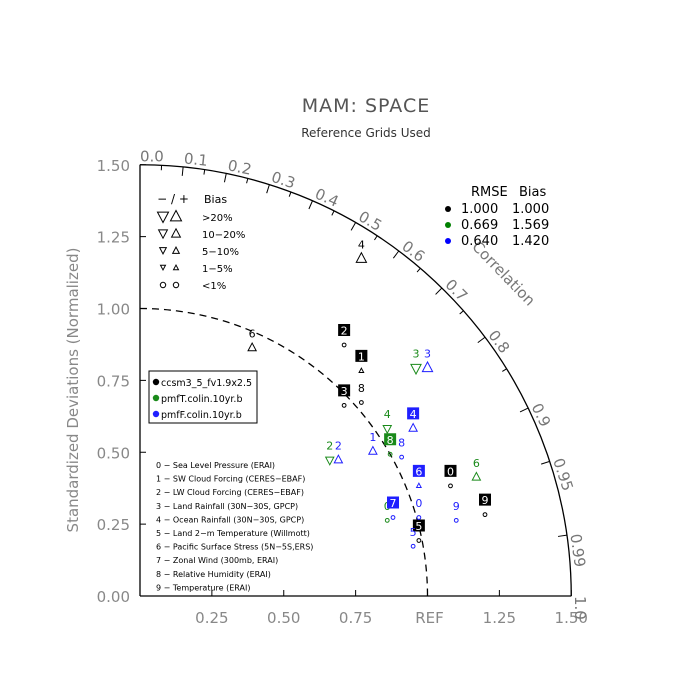  What do you see at coordinates (499, 342) in the screenshot?
I see `correlation-tick-label: 0.8` at bounding box center [499, 342].